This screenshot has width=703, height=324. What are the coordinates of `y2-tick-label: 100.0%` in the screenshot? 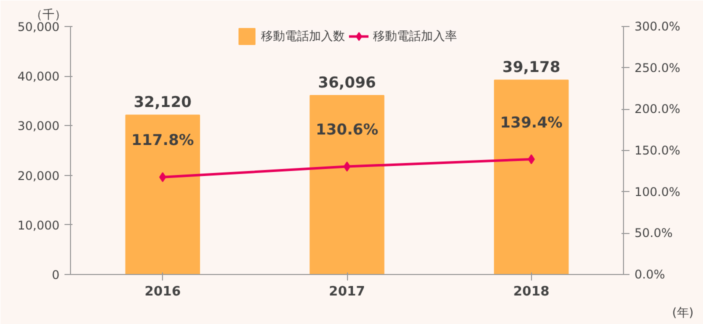 It's located at (657, 191).